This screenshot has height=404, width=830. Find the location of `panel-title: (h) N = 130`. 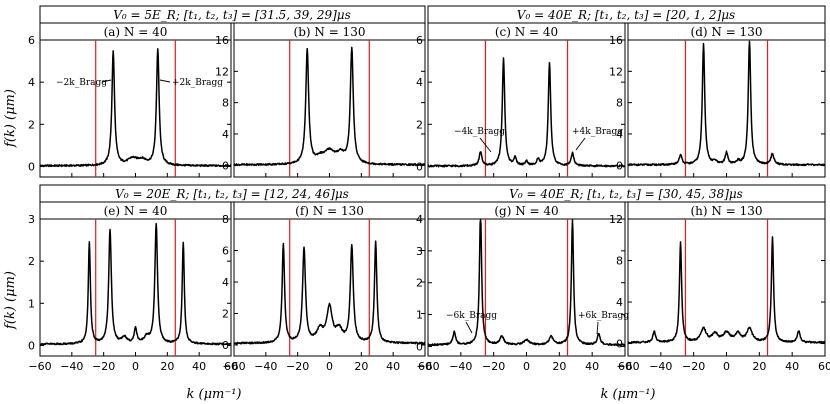

panel-title: (h) N = 130 is located at coordinates (727, 211).